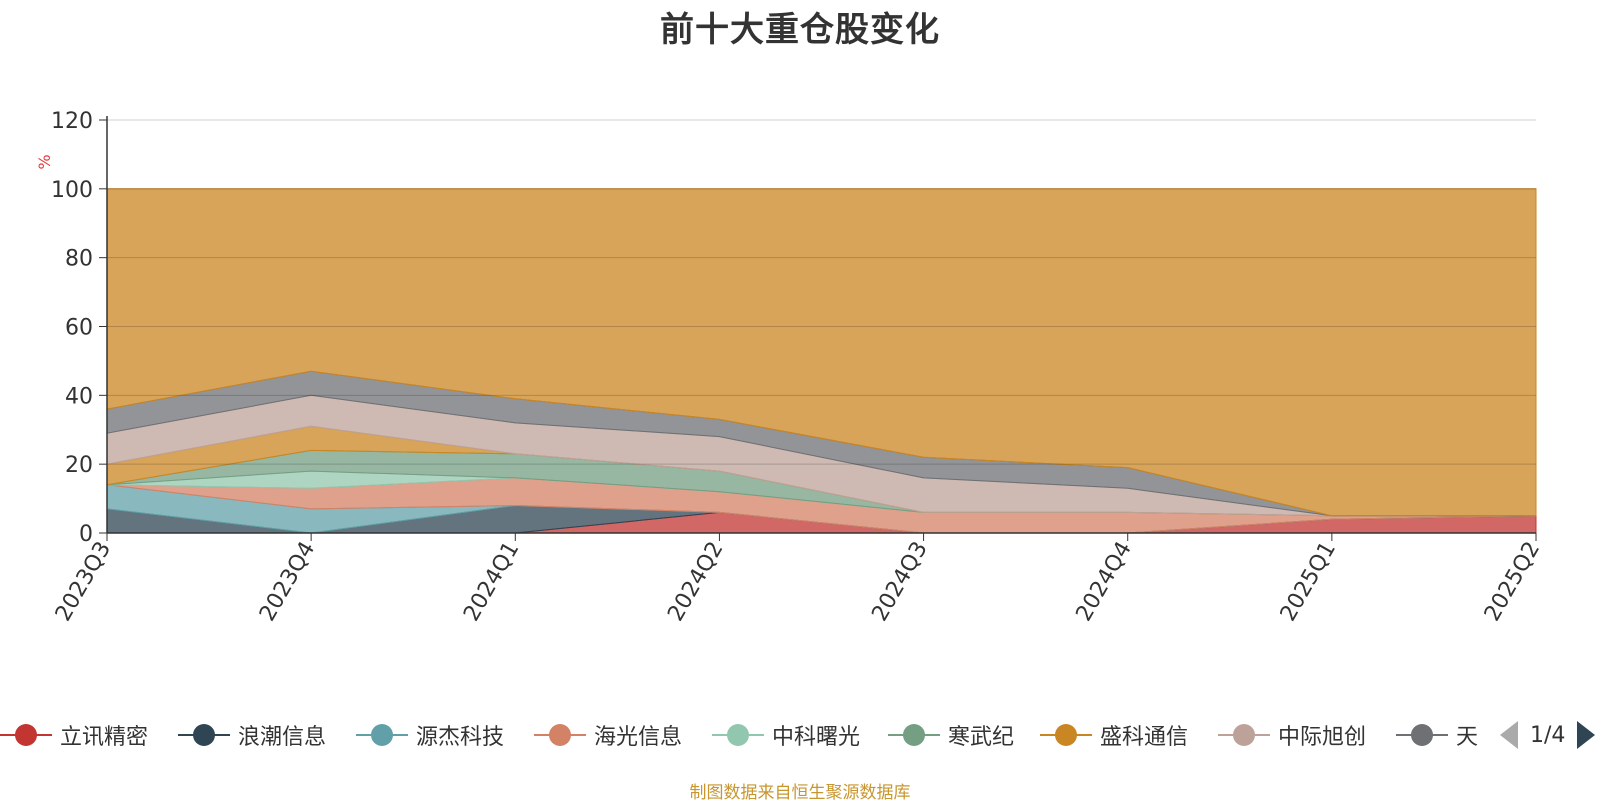 This screenshot has height=803, width=1600. I want to click on x-tick-label: 2023Q3, so click(83, 582).